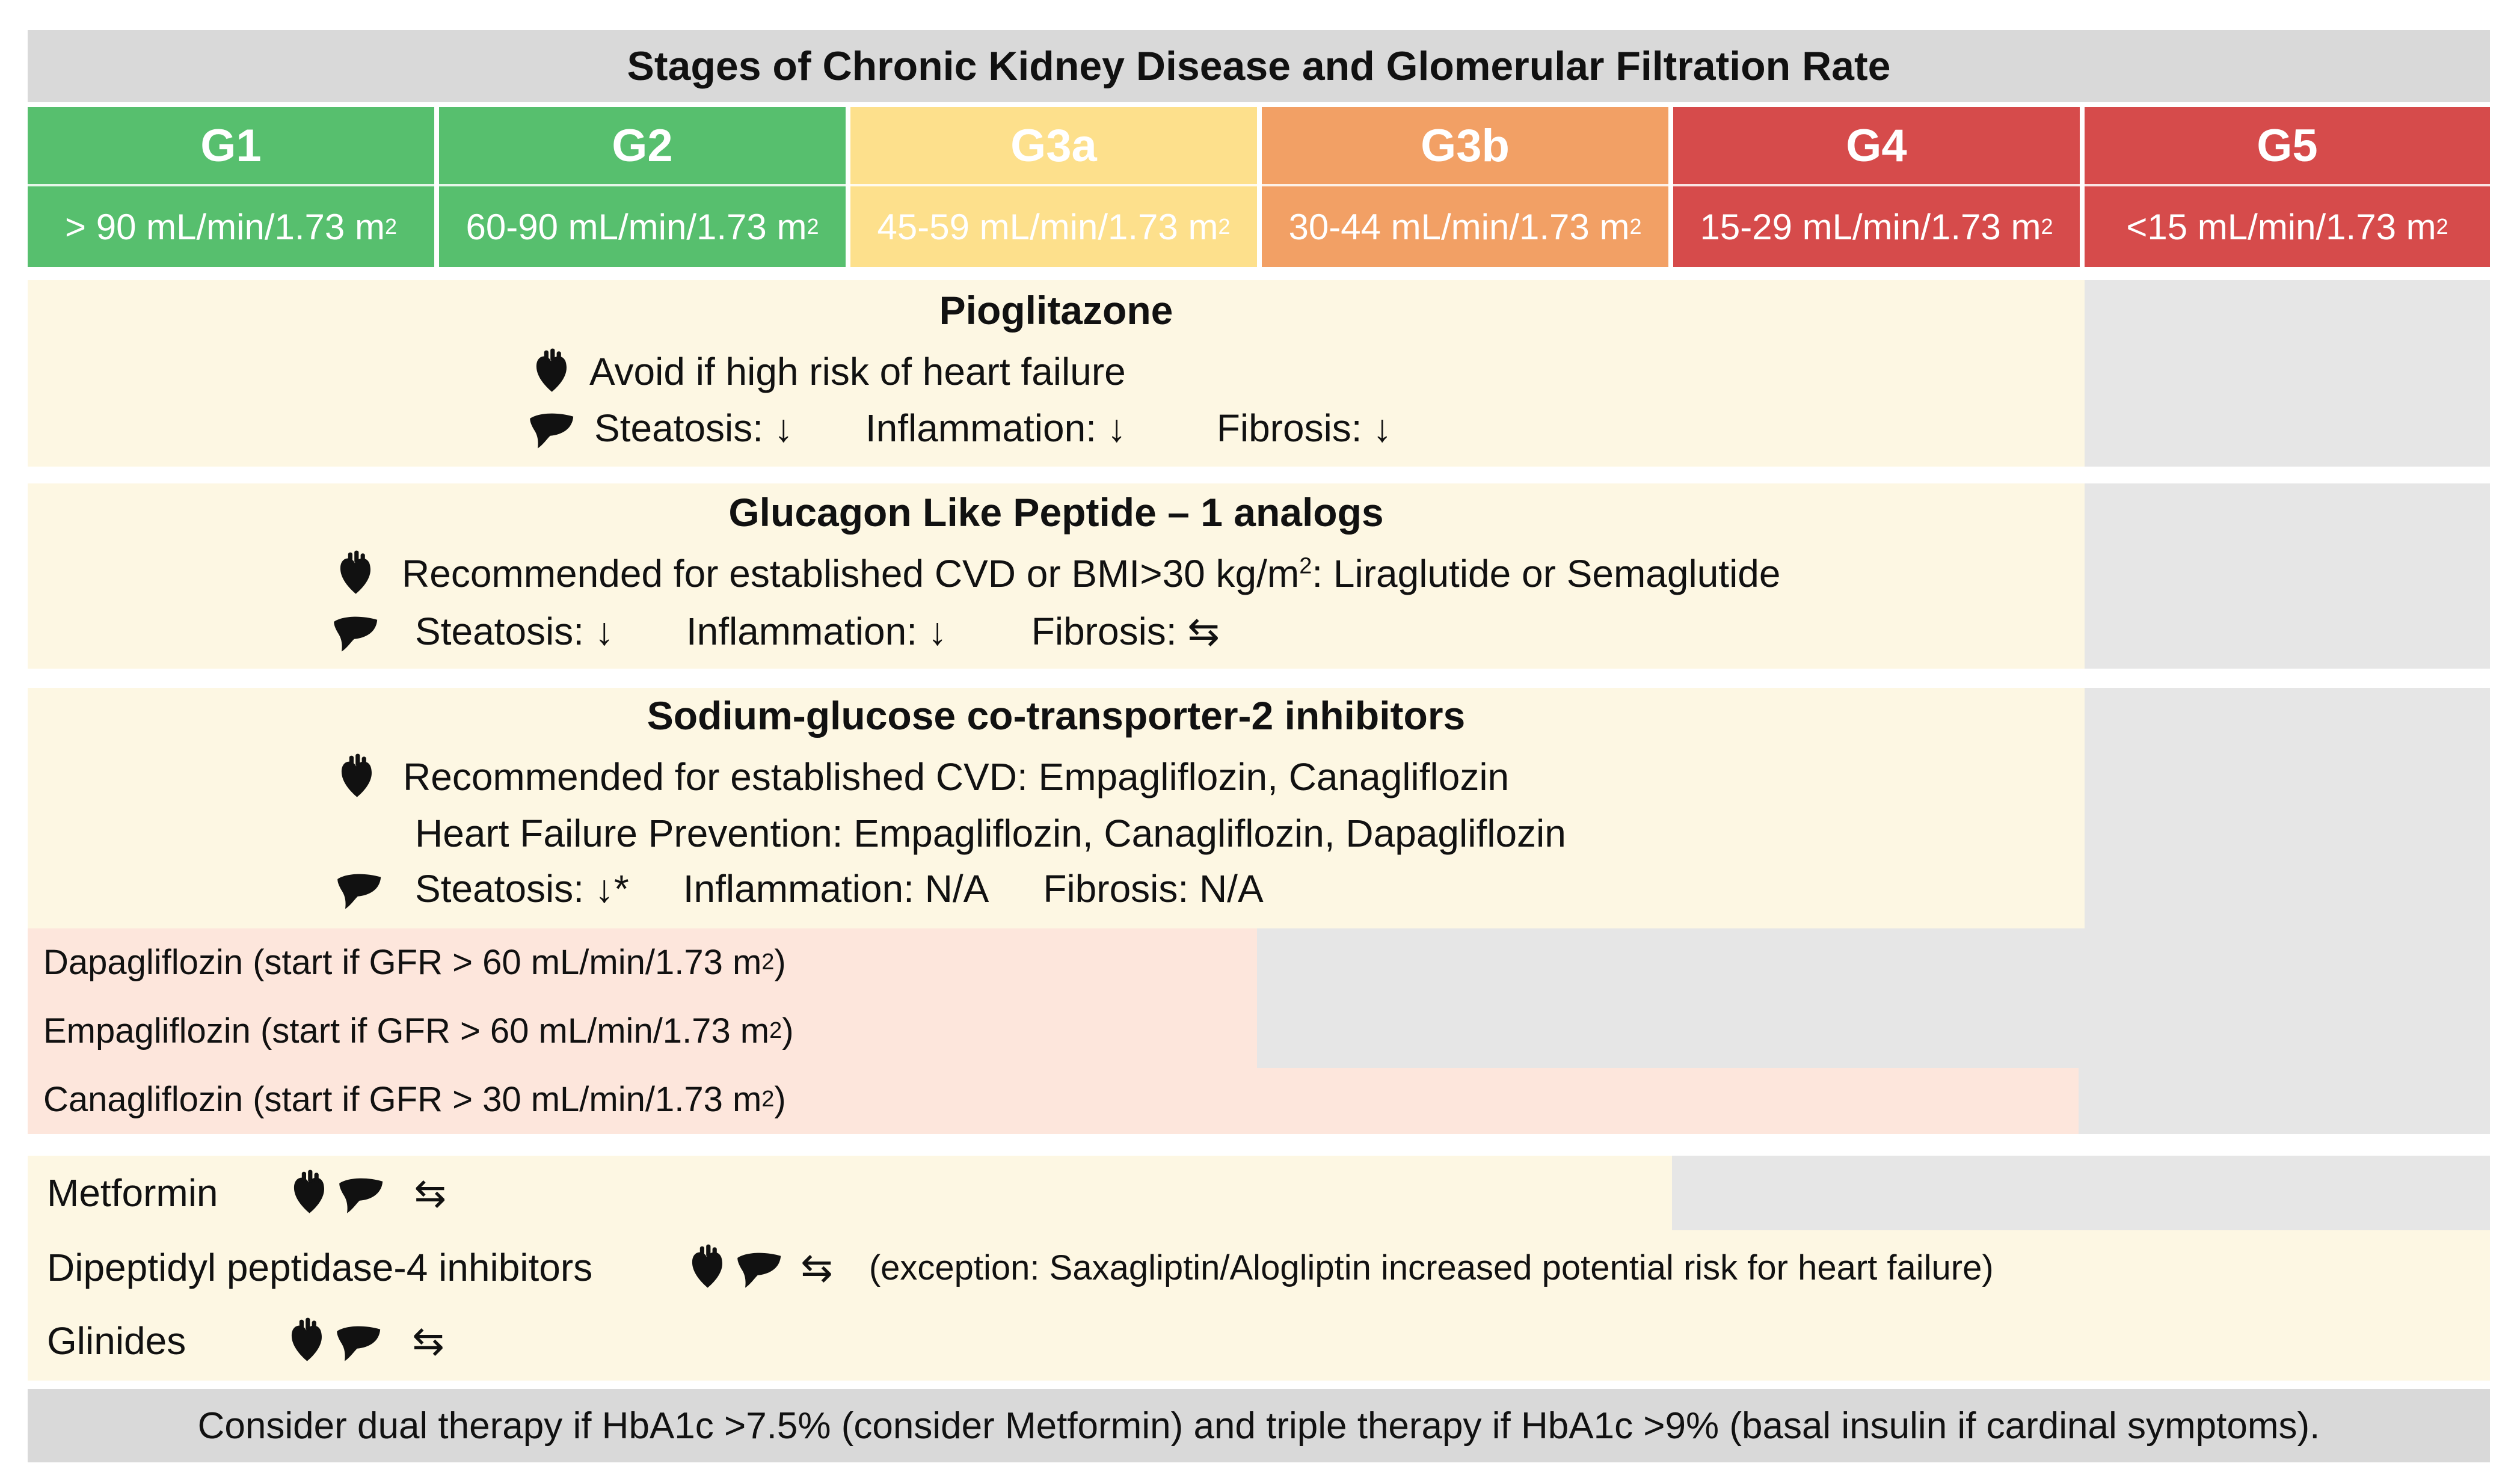 This screenshot has width=2514, height=1484. I want to click on dpp4-label: Dipeptidyl peptidase-4 inhibitors, so click(320, 1267).